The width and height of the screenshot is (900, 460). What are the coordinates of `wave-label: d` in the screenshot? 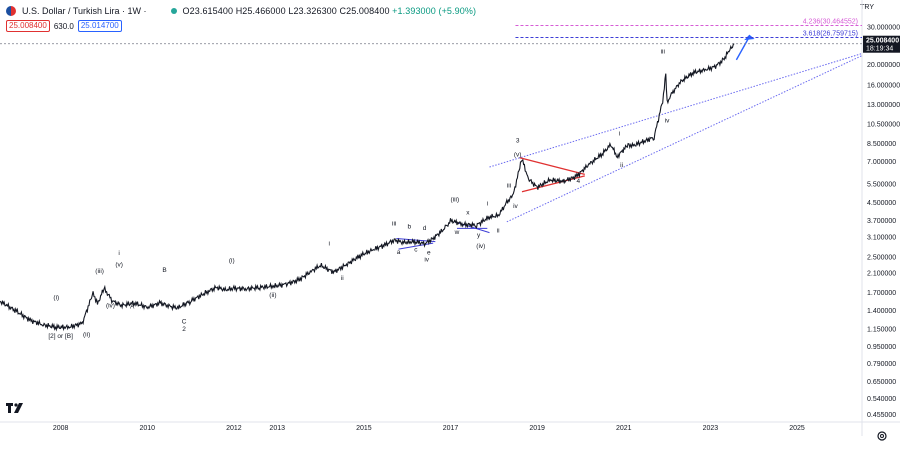 It's located at (425, 228).